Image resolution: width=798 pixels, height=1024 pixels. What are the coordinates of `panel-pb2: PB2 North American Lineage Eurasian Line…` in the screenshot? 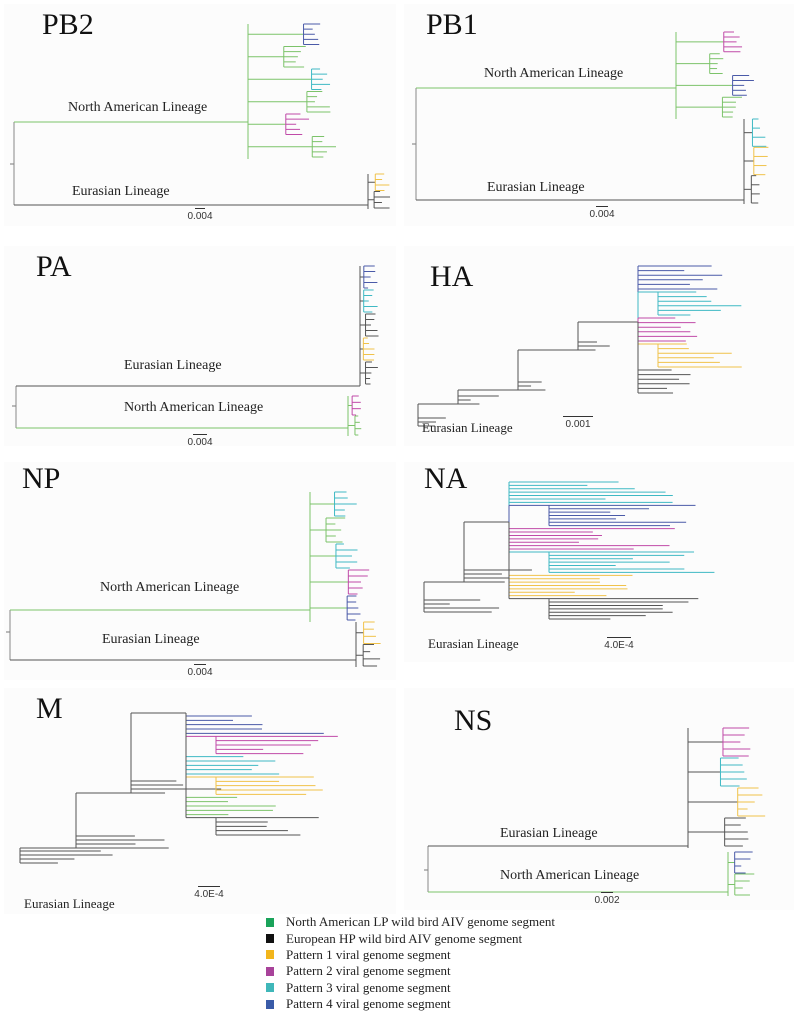 It's located at (200, 115).